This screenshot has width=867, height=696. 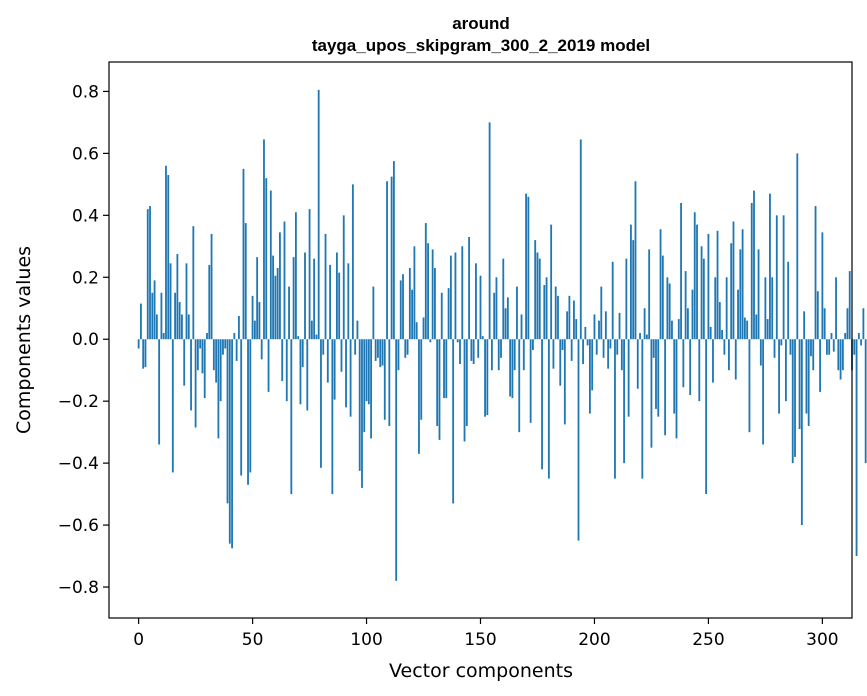 I want to click on x-tick-label: 200, so click(x=594, y=640).